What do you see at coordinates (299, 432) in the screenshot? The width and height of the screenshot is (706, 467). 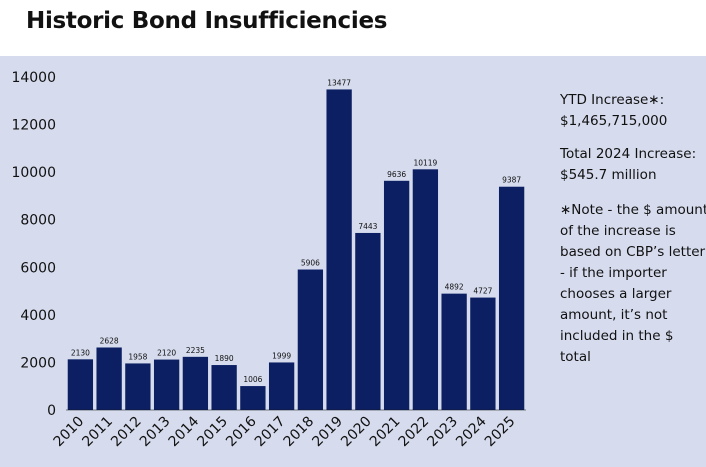 I see `x-tick-label: 2018` at bounding box center [299, 432].